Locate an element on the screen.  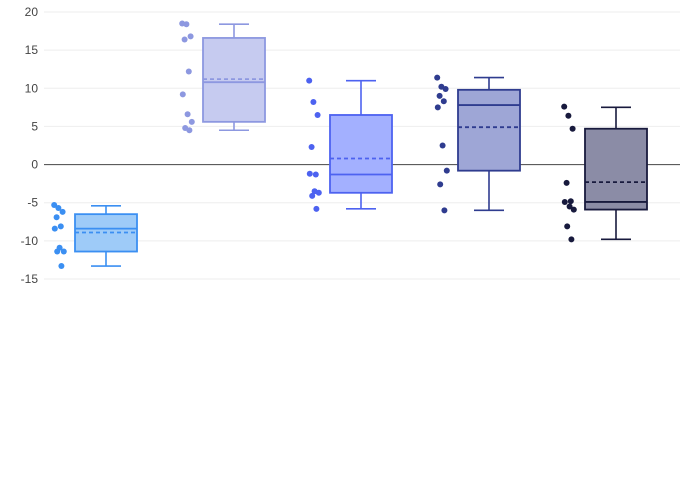
y-axis: 20 15 10 5 0 -5 -10 -15 is located at coordinates (30, 145).